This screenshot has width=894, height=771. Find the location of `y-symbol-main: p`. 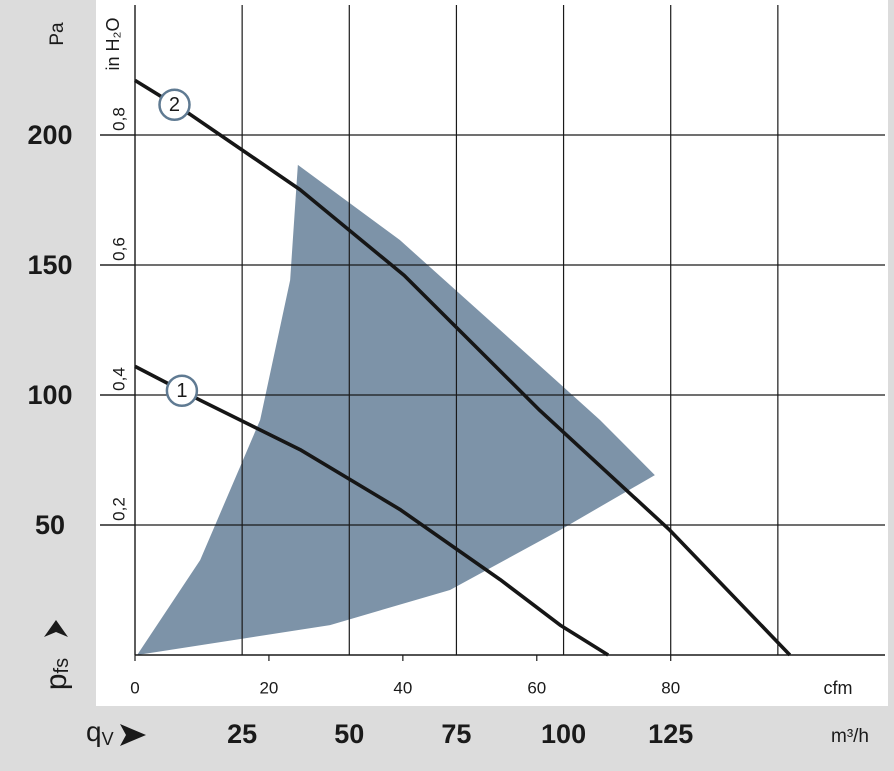

y-symbol-main: p is located at coordinates (56, 681).